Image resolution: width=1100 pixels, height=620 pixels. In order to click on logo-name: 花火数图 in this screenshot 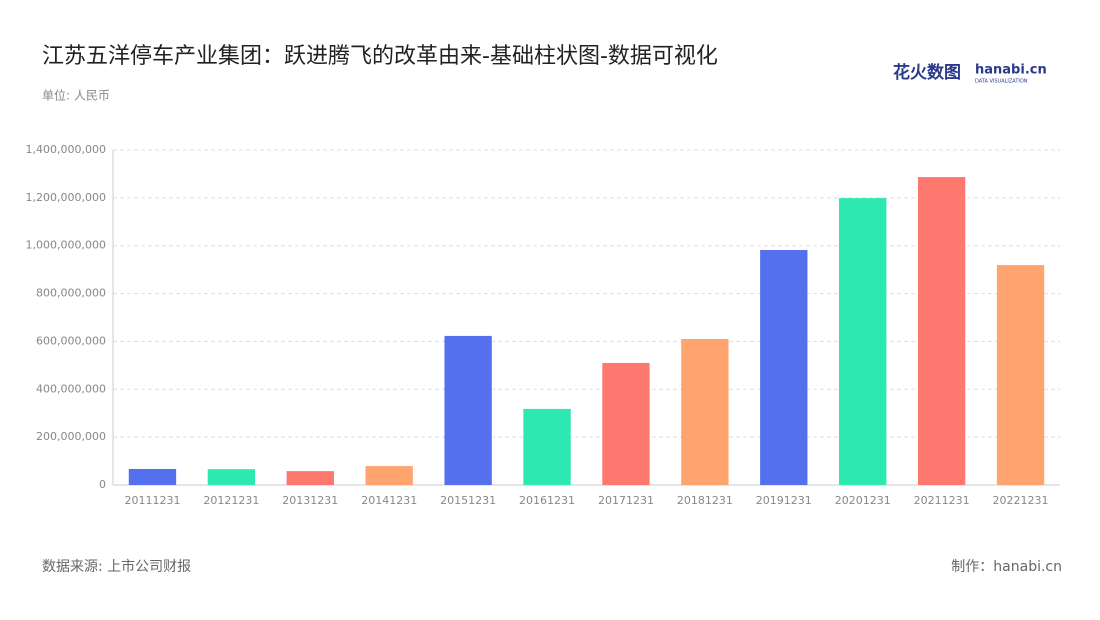, I will do `click(927, 72)`.